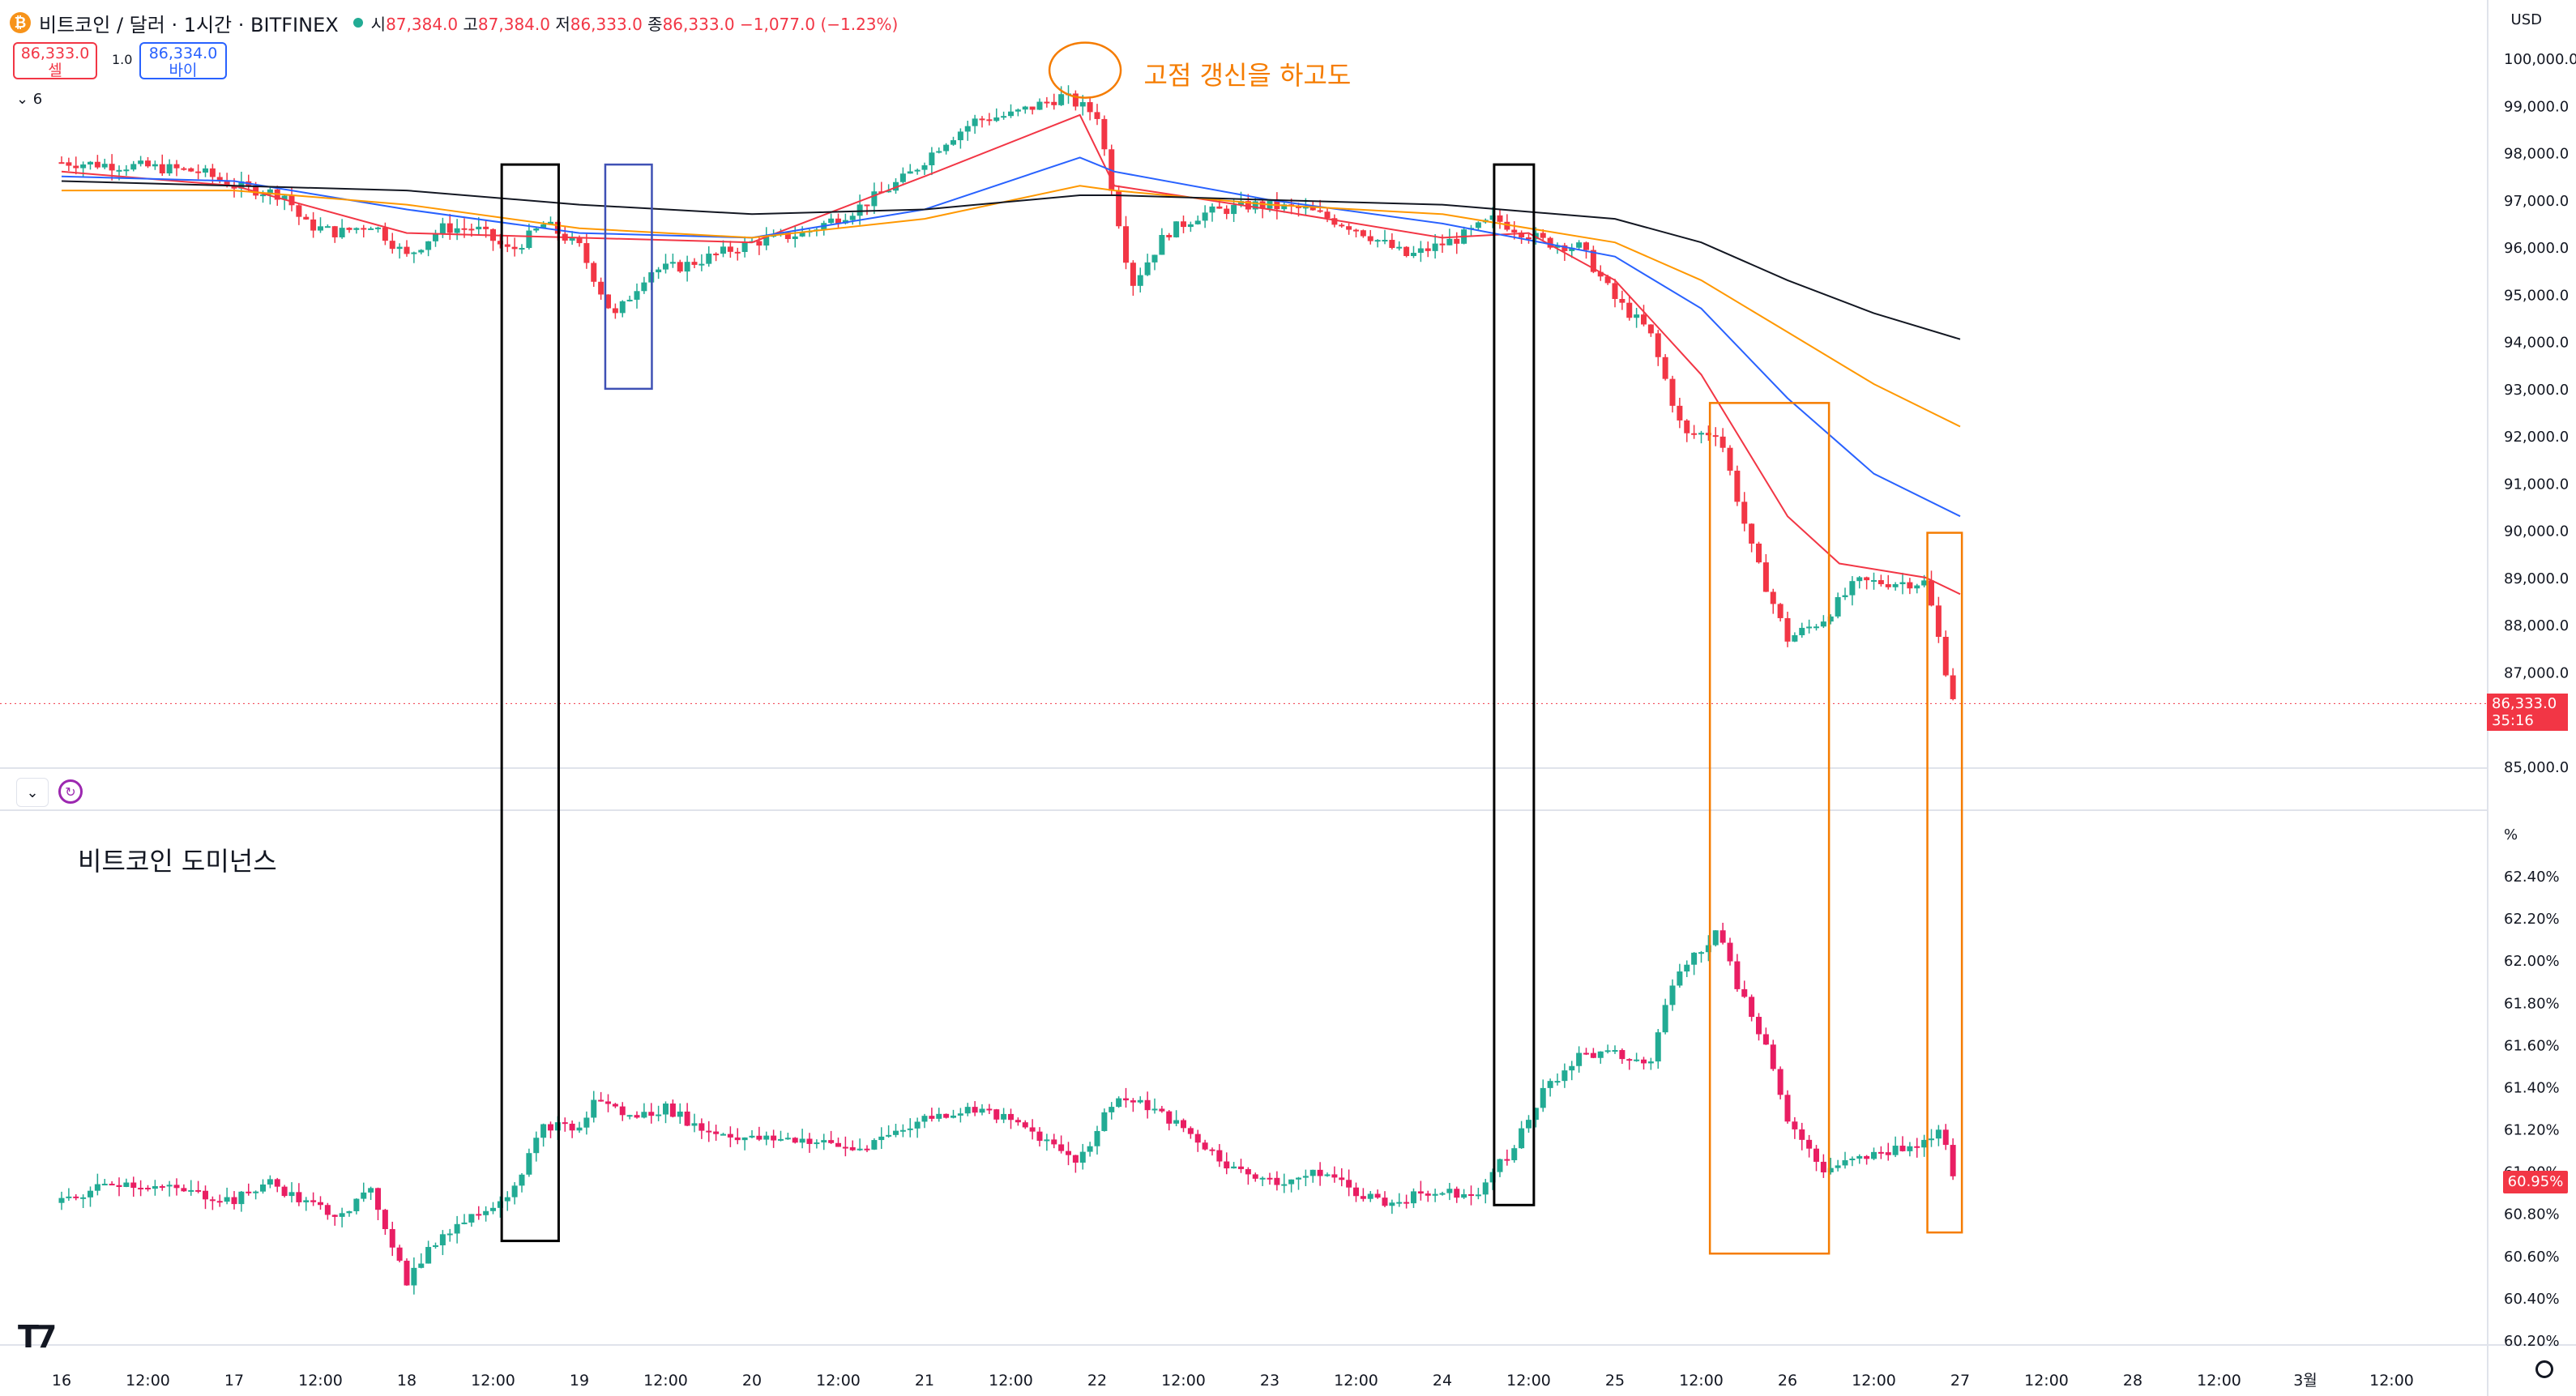 This screenshot has width=2576, height=1396. I want to click on dominance-axis-tick: 62.20%, so click(2532, 919).